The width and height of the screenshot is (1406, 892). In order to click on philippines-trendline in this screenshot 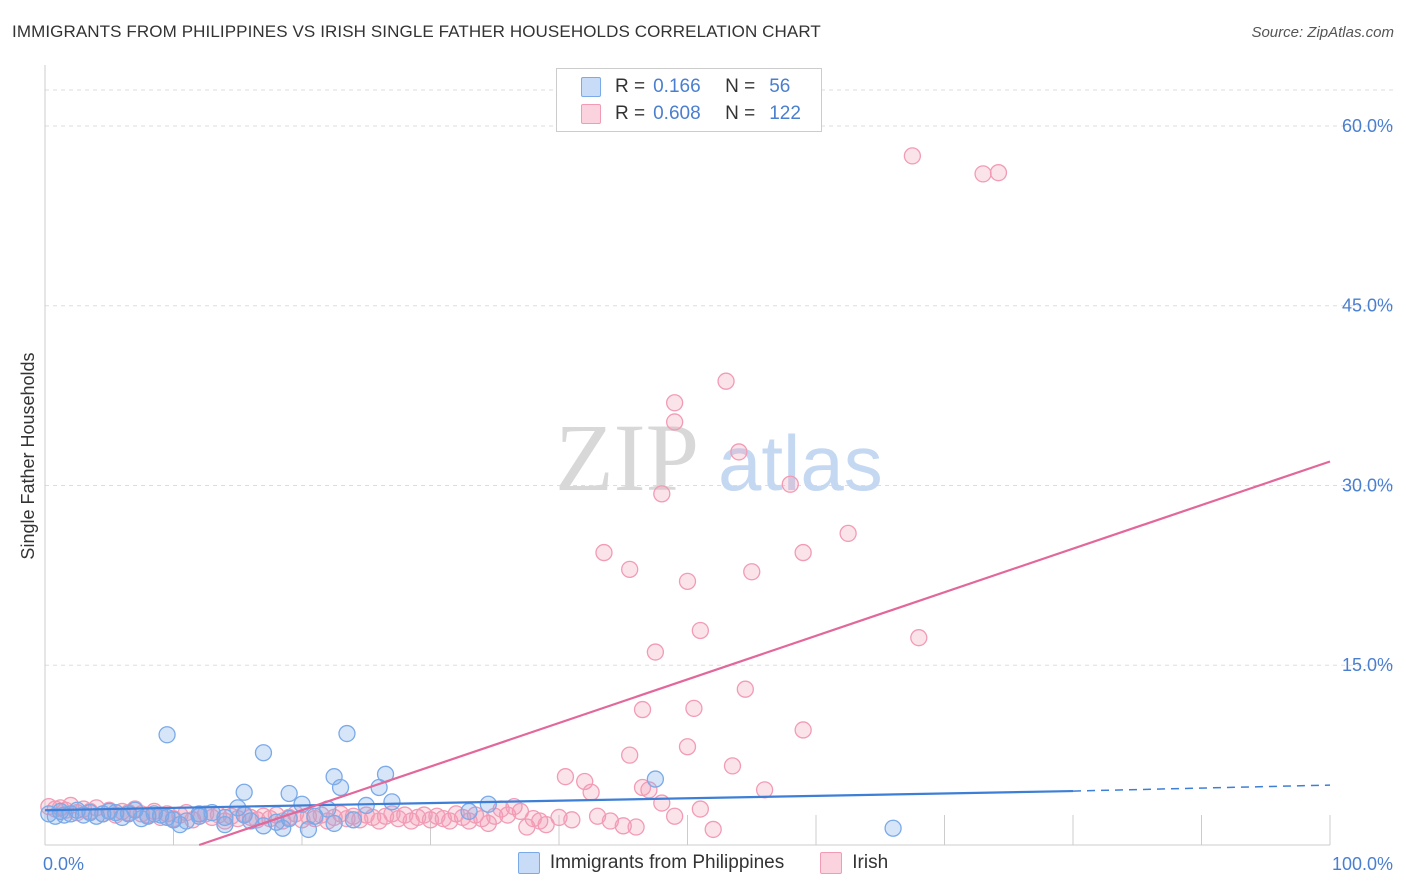, I will do `click(559, 800)`.